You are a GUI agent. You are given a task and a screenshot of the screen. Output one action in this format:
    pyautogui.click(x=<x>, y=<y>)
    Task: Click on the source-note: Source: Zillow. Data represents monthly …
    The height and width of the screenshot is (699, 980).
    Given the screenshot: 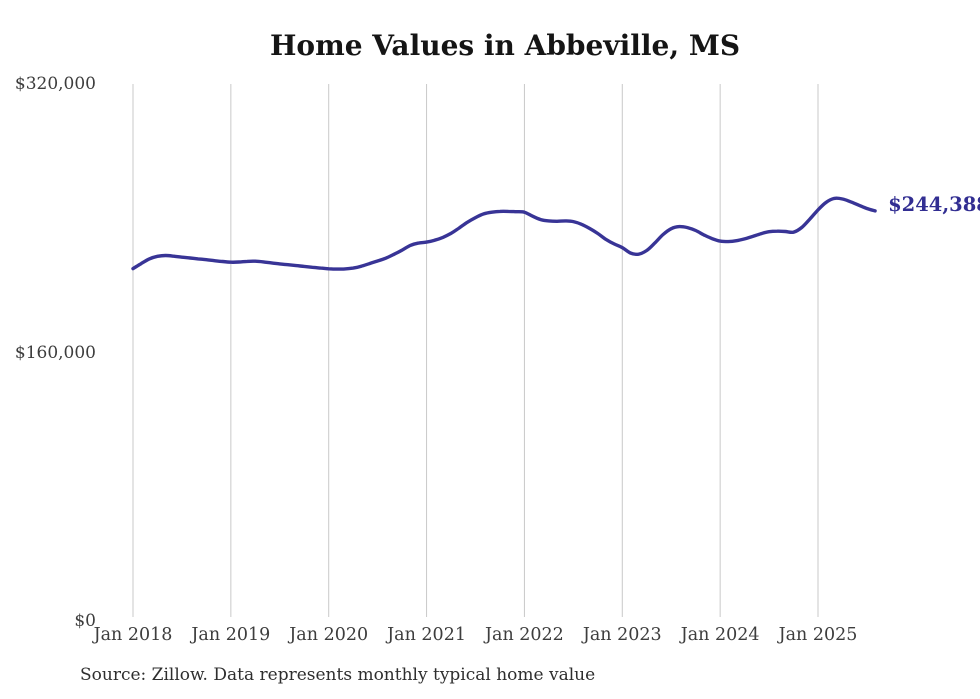 What is the action you would take?
    pyautogui.click(x=338, y=675)
    